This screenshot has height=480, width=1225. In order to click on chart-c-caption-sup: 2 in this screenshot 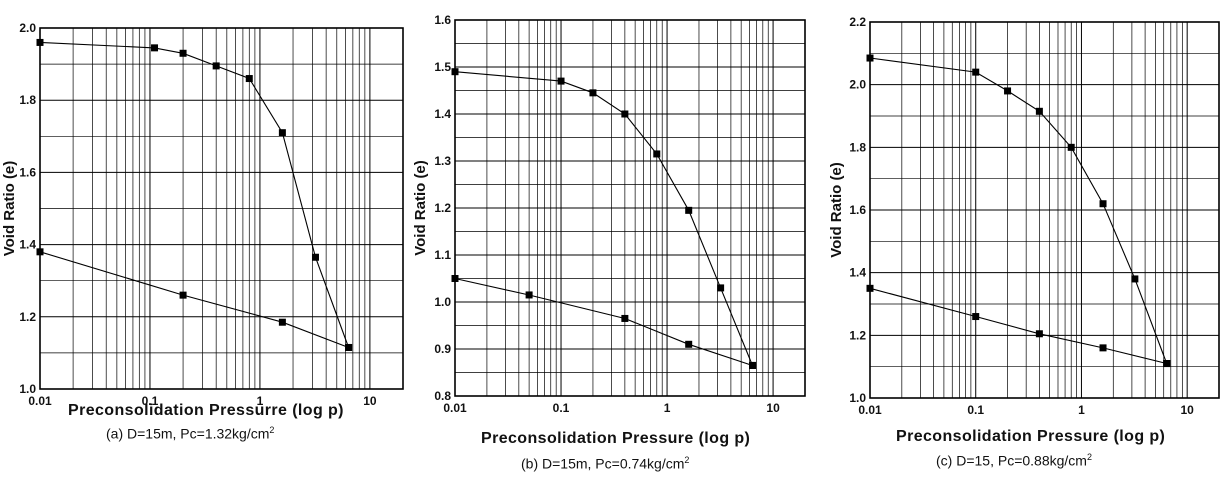, I will do `click(1089, 457)`.